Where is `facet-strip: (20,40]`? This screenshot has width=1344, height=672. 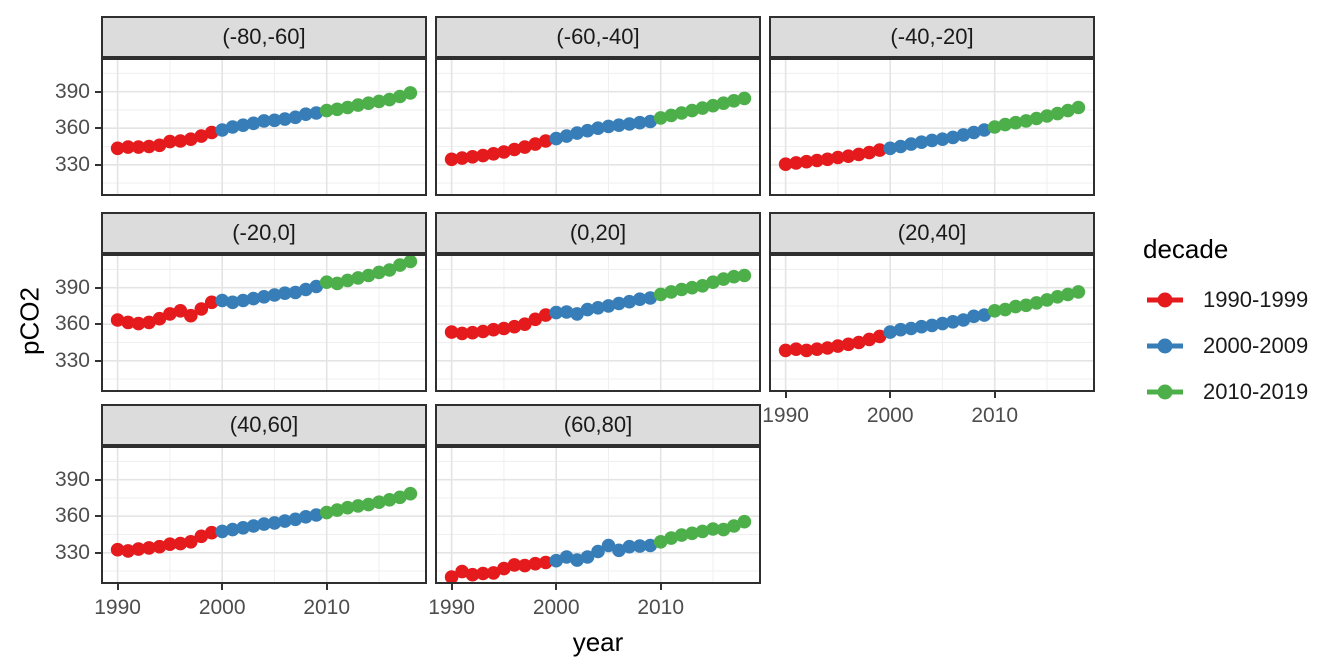 facet-strip: (20,40] is located at coordinates (932, 233).